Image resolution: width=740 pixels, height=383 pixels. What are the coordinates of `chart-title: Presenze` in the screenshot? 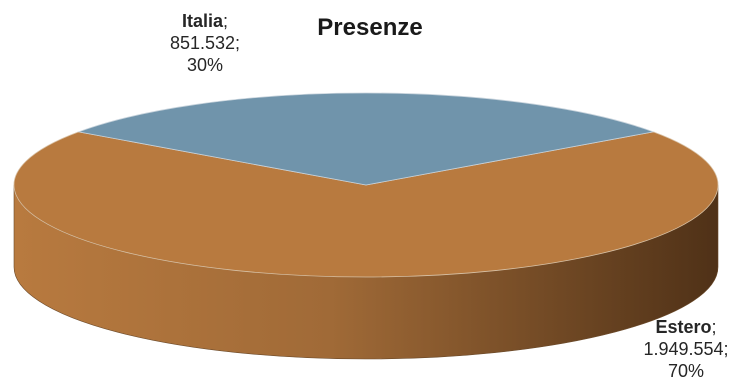 It's located at (370, 27).